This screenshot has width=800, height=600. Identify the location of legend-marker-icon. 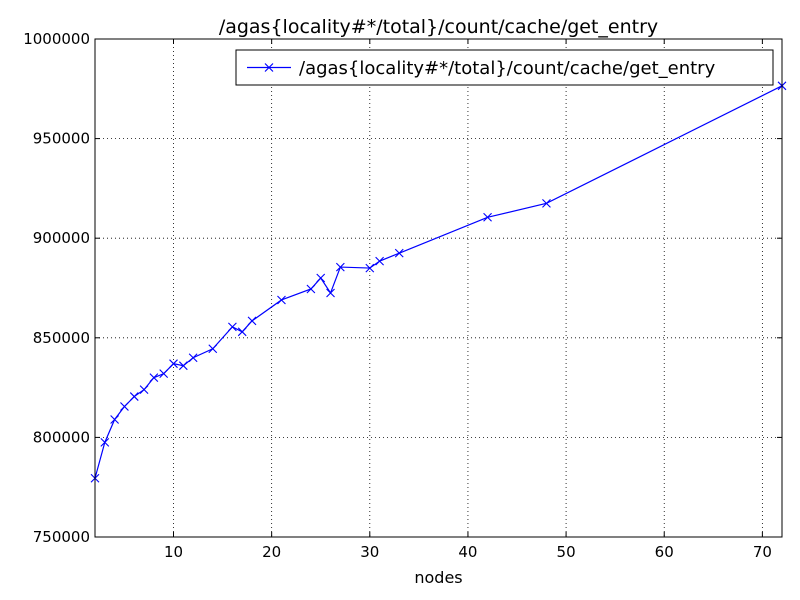
(269, 67).